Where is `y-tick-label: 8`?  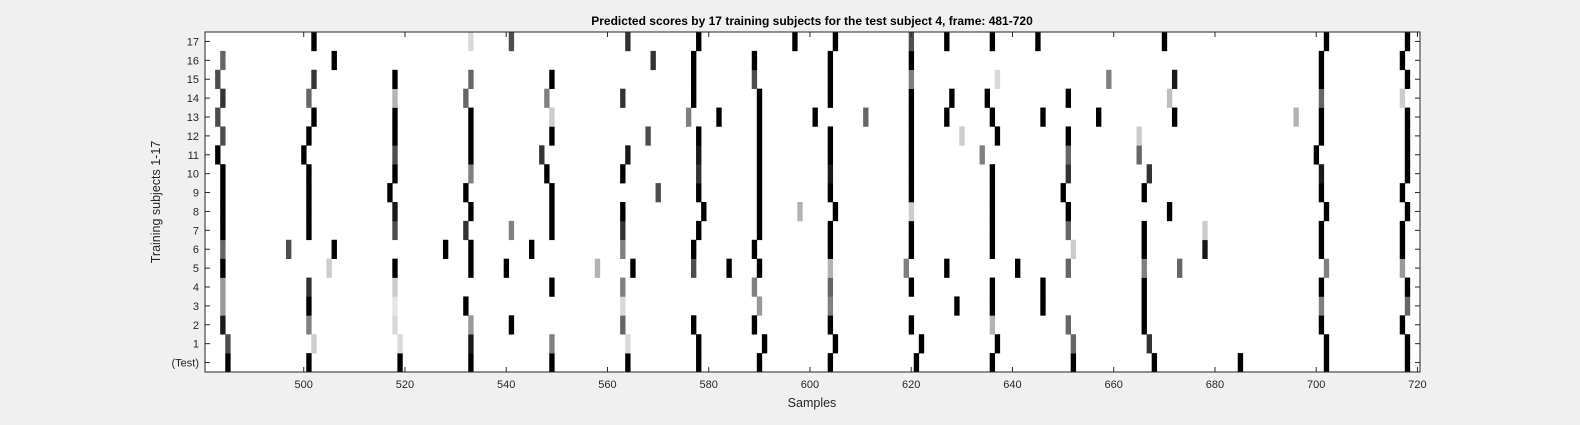 y-tick-label: 8 is located at coordinates (196, 212).